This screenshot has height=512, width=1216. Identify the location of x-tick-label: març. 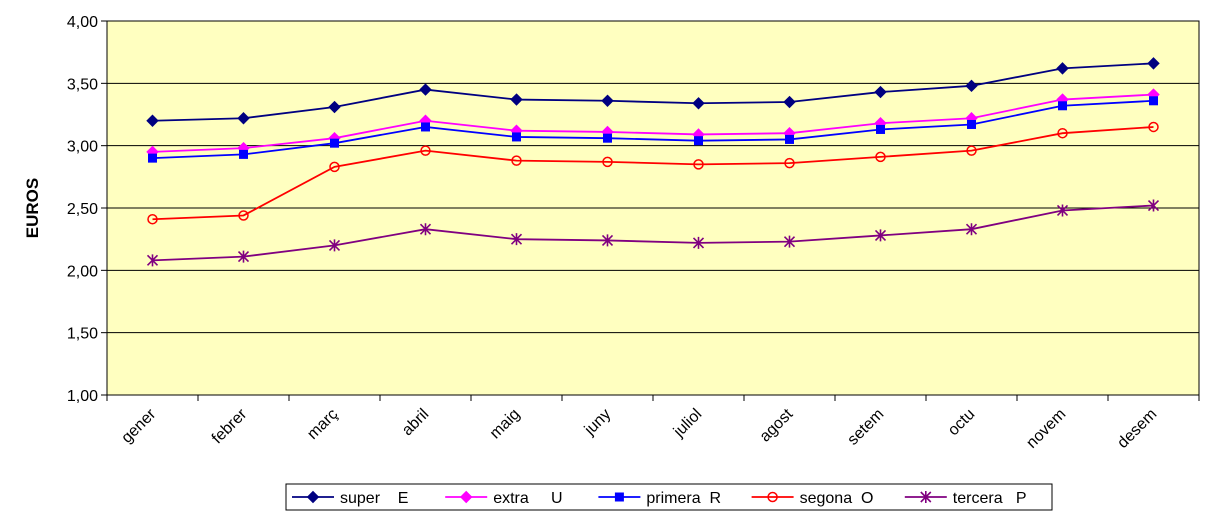
(322, 424).